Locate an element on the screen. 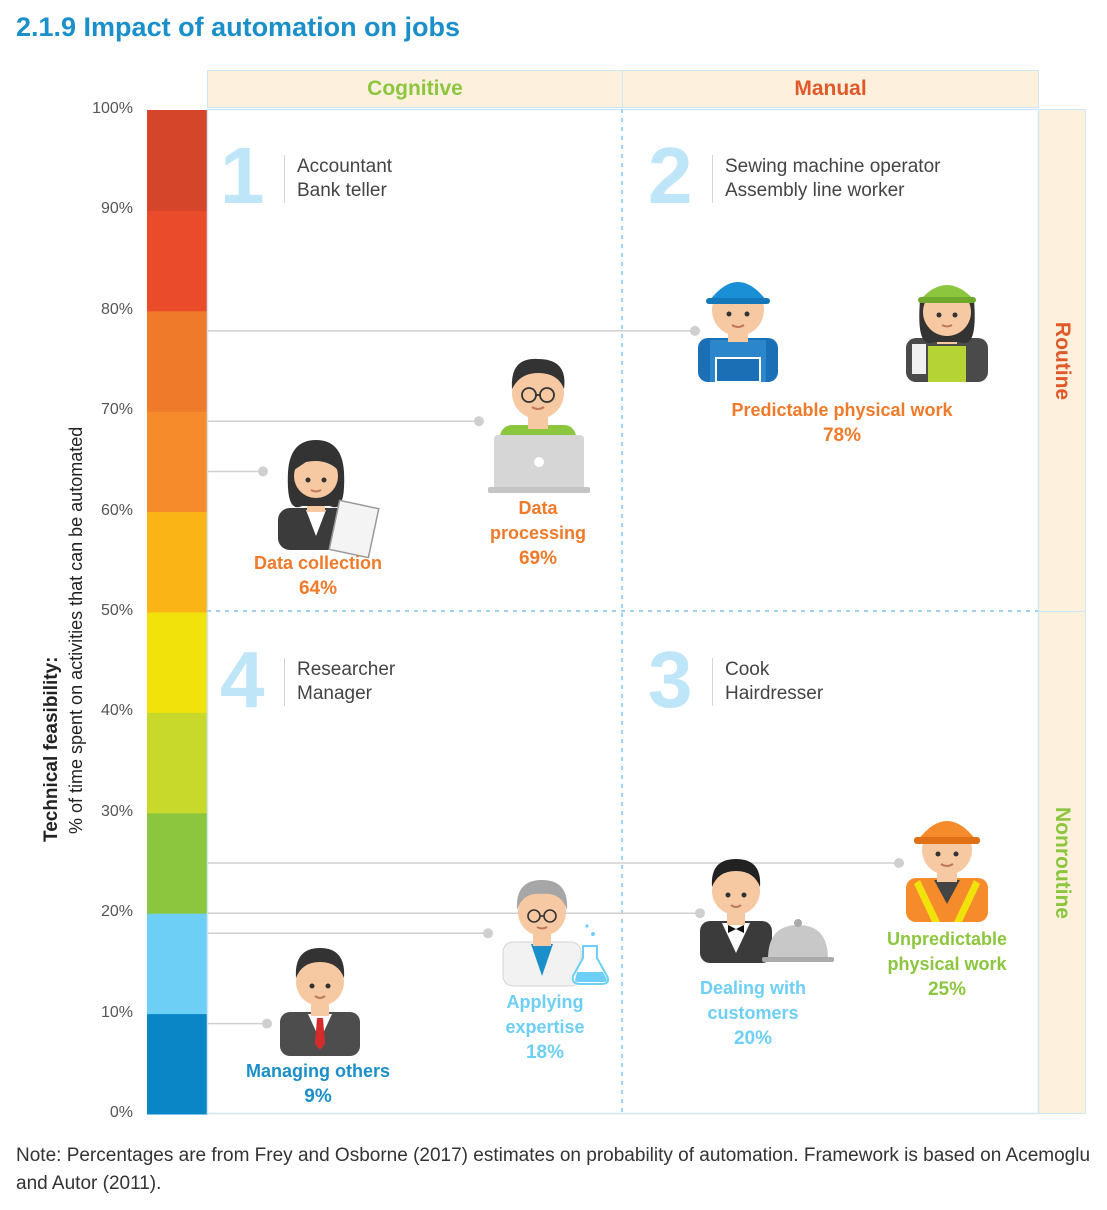  y-tick-label: 60% is located at coordinates (116, 510).